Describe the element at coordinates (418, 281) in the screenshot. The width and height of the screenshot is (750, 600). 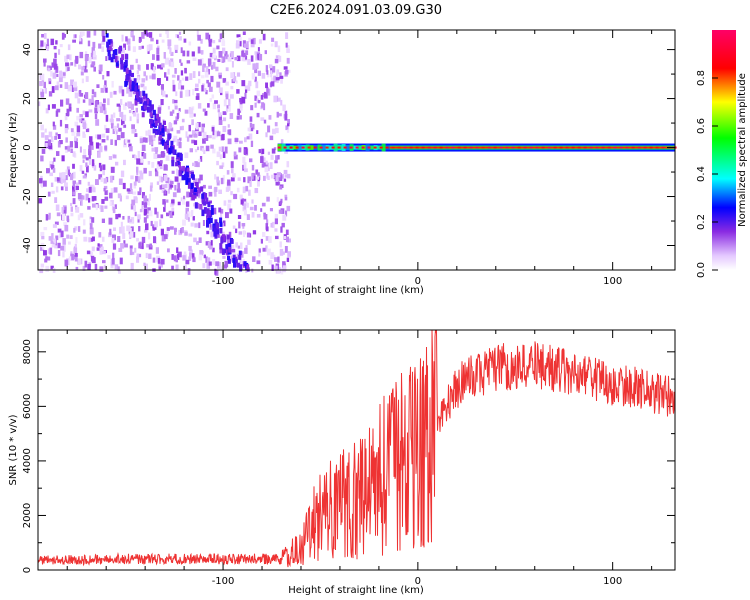
I see `spectrogram-x-tick-label: 0` at that location.